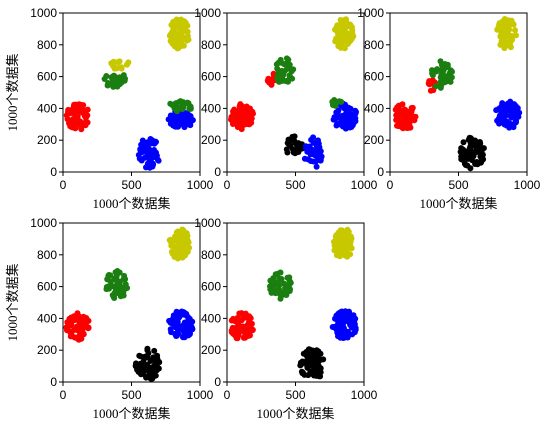 The width and height of the screenshot is (548, 430). Describe the element at coordinates (211, 108) in the screenshot. I see `y-tick-label: 400` at that location.